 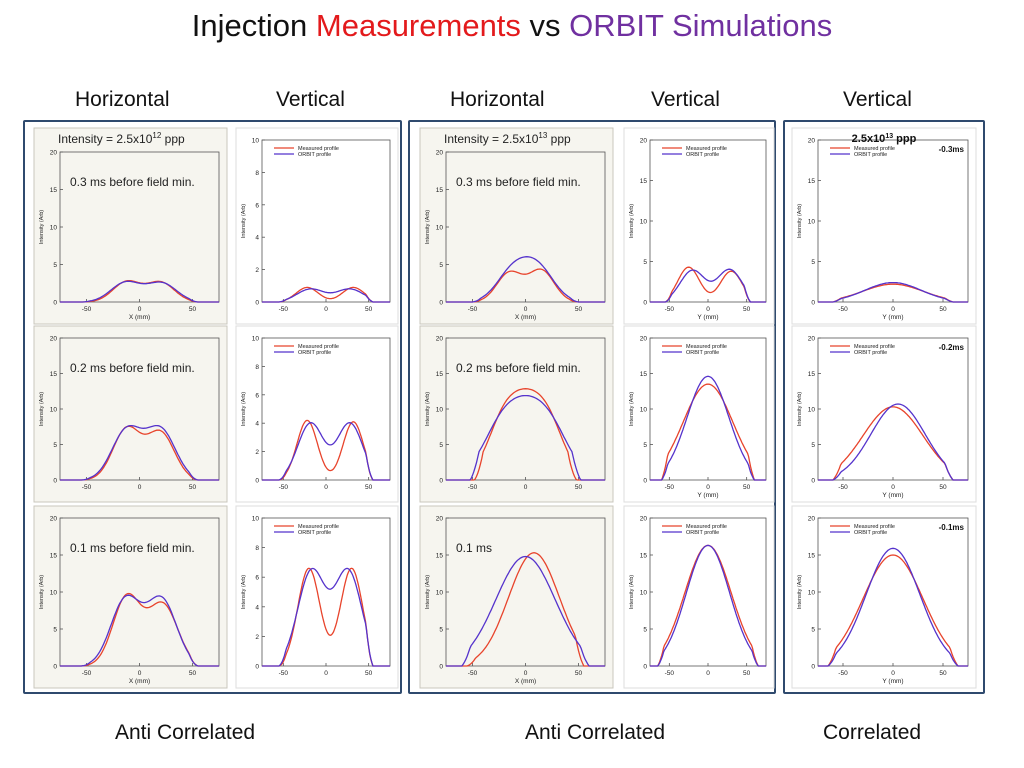 I want to click on chart-14-annotation: -0.2ms, so click(x=952, y=347).